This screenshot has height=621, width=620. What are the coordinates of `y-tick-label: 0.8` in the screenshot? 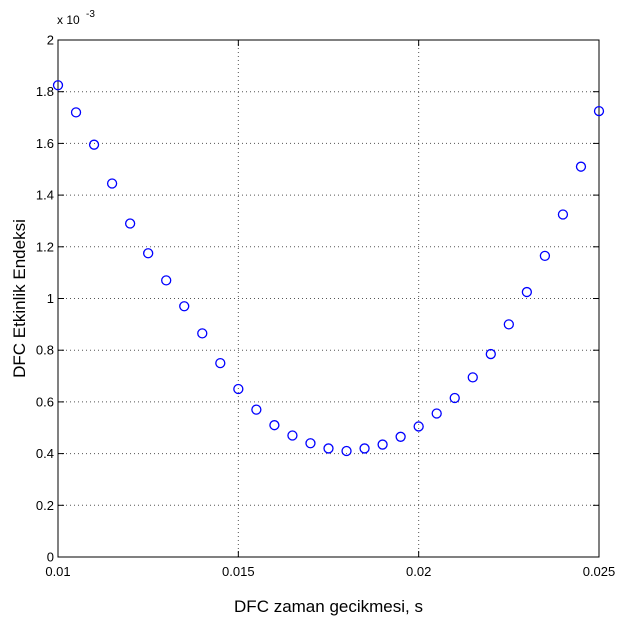 It's located at (45, 350).